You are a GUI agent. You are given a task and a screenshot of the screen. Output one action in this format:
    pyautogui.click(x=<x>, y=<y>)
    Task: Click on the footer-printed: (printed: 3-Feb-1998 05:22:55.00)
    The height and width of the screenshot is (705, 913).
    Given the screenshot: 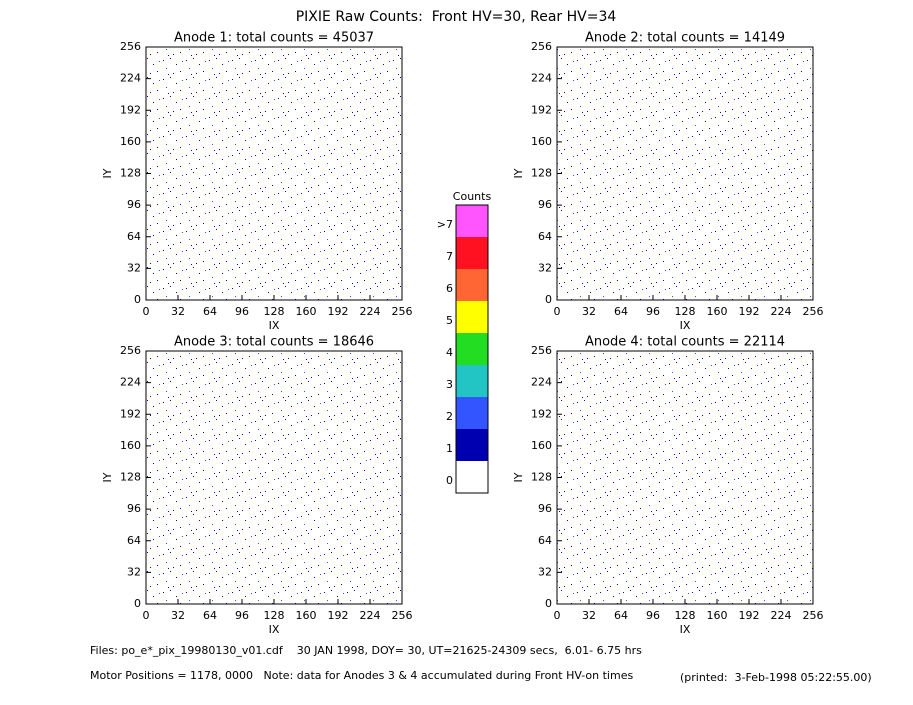 What is the action you would take?
    pyautogui.click(x=776, y=677)
    